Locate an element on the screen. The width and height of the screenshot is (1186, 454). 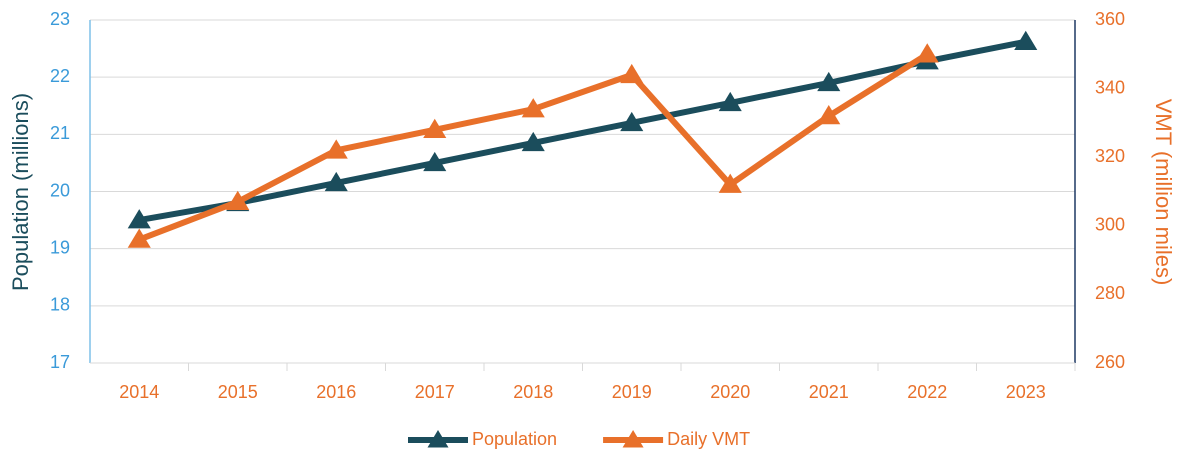
y-tick-label: 20 is located at coordinates (60, 190).